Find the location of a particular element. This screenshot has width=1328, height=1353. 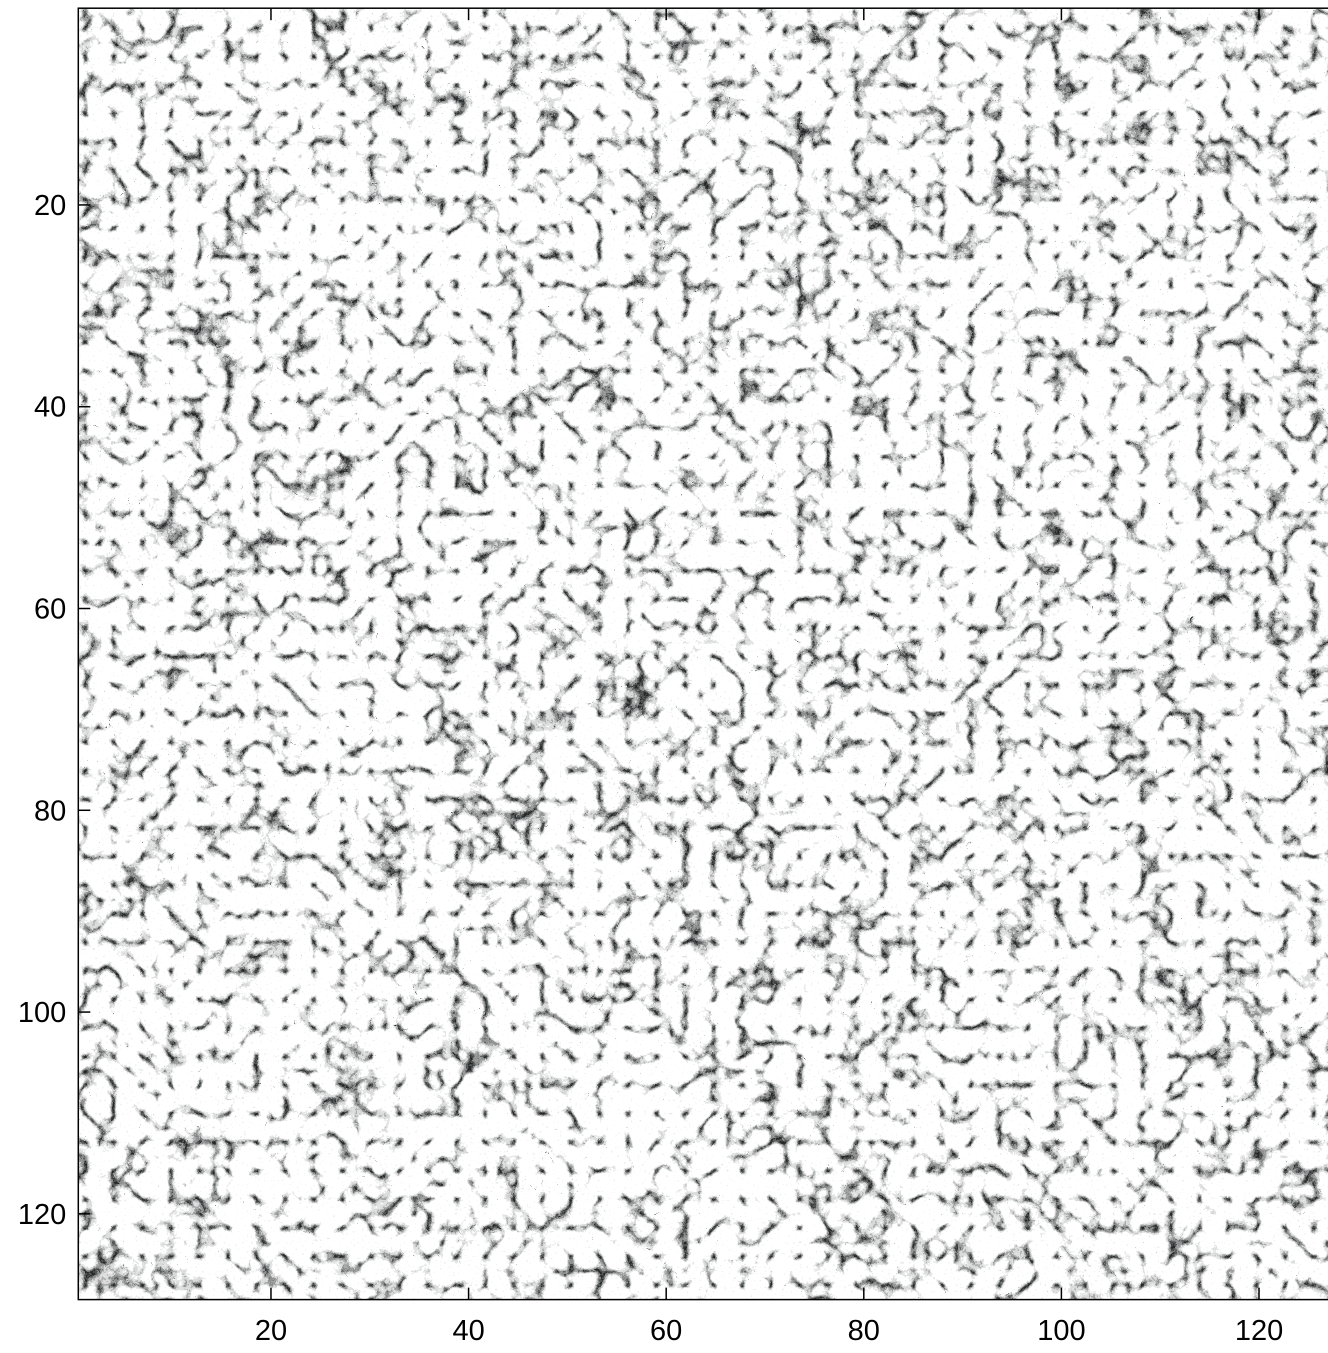

y-tick-label: 40 is located at coordinates (50, 408).